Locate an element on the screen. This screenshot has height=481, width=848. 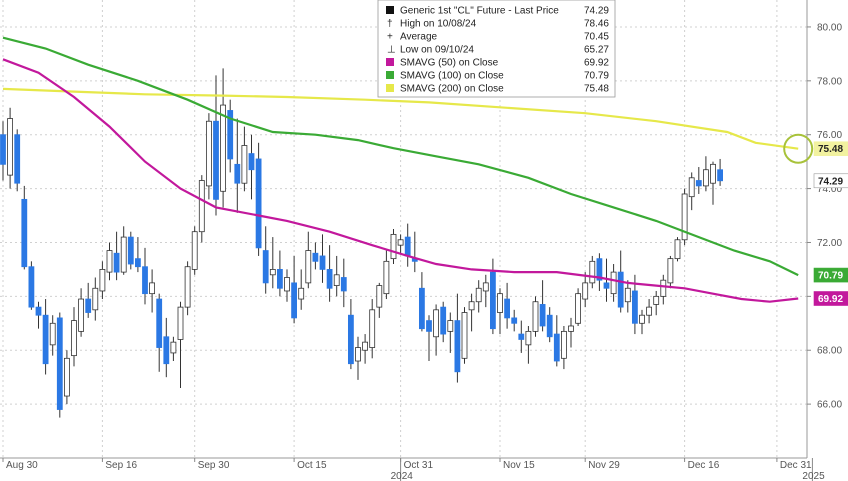
sma200-line is located at coordinates (400, 118).